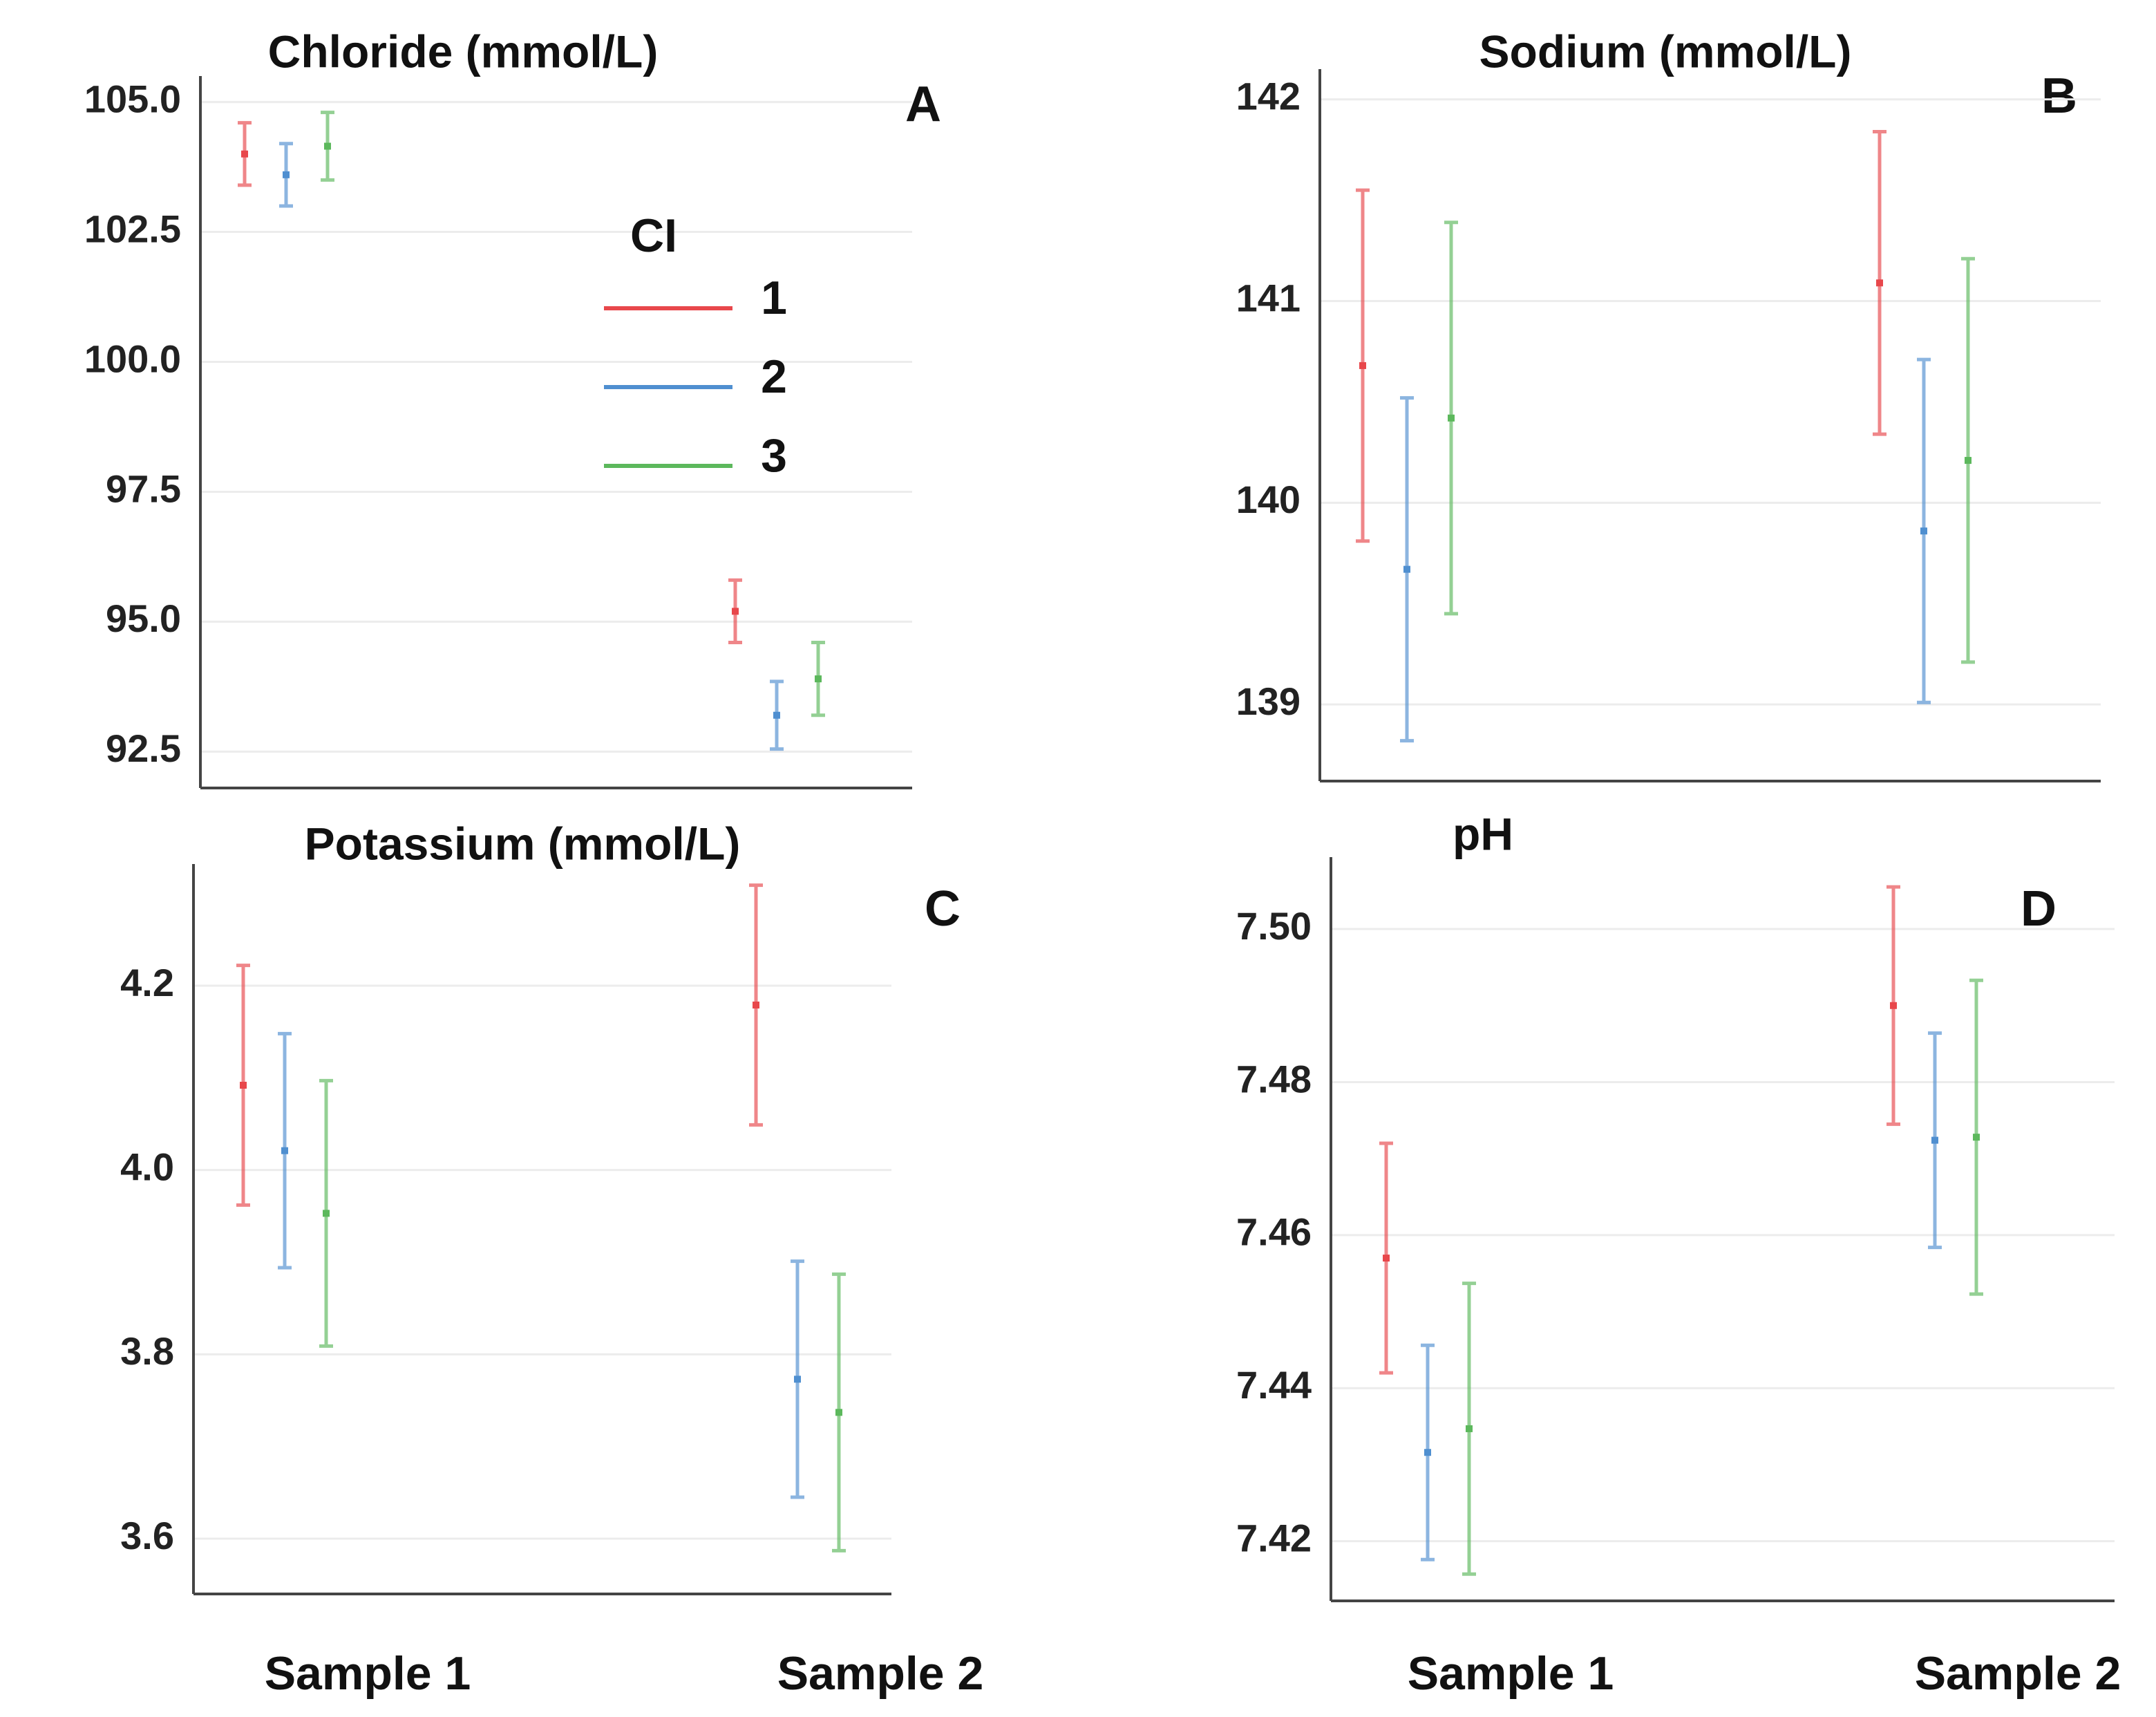 This screenshot has width=2156, height=1717. What do you see at coordinates (653, 235) in the screenshot?
I see `legend-title: CI` at bounding box center [653, 235].